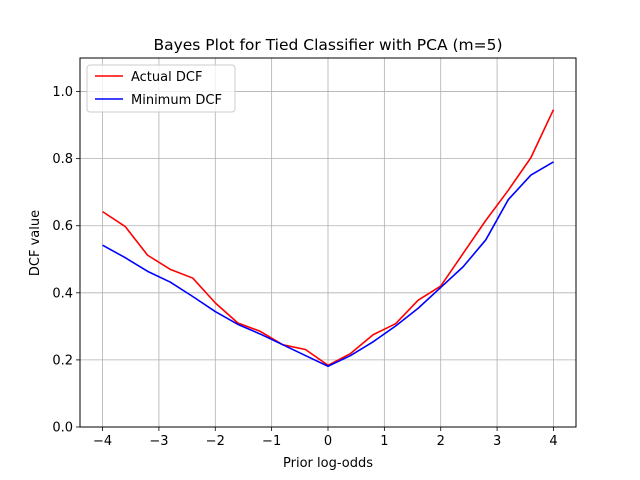  Describe the element at coordinates (215, 441) in the screenshot. I see `x-tick-label: −2` at that location.